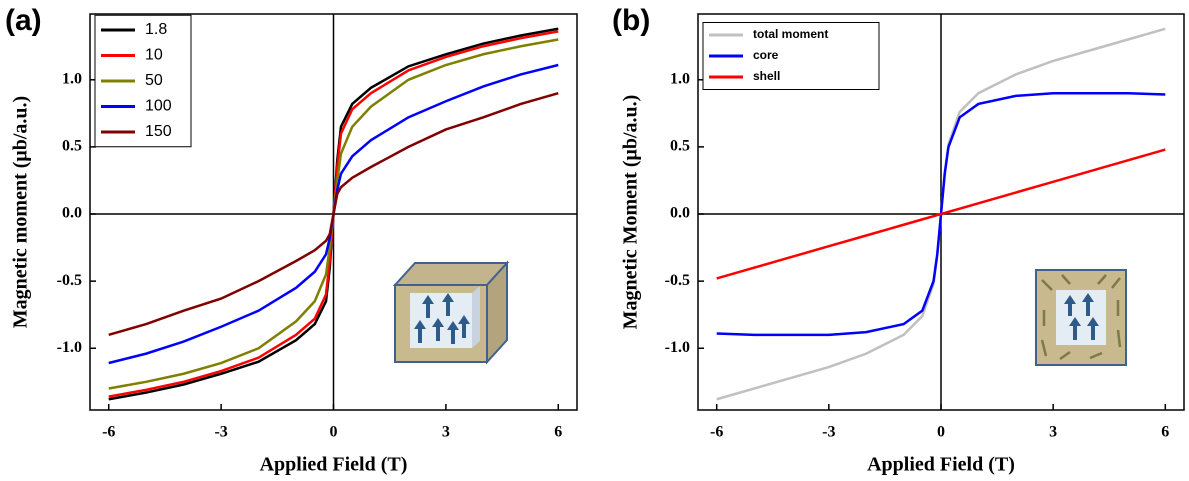  I want to click on legend-label: total moment, so click(790, 34).